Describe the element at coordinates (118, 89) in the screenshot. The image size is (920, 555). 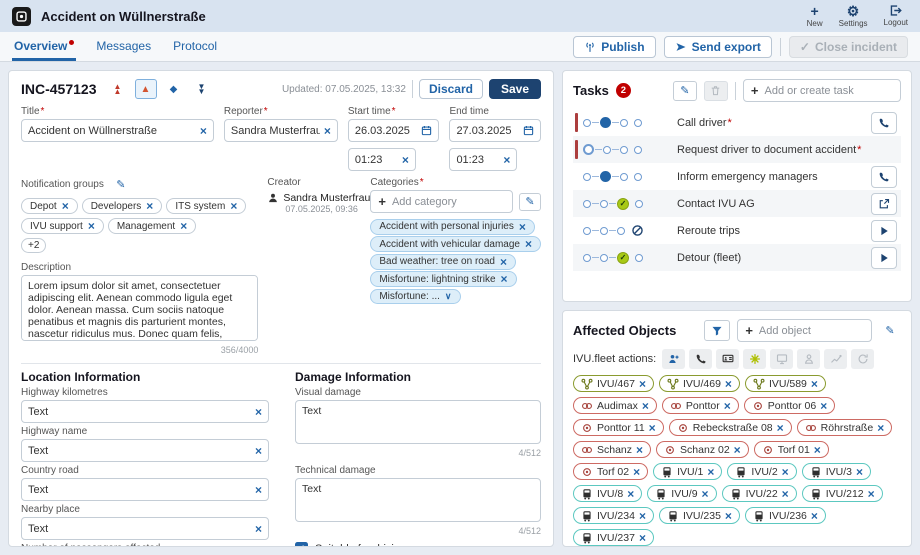
I see `priority-critical-button: ▲ ▲` at that location.